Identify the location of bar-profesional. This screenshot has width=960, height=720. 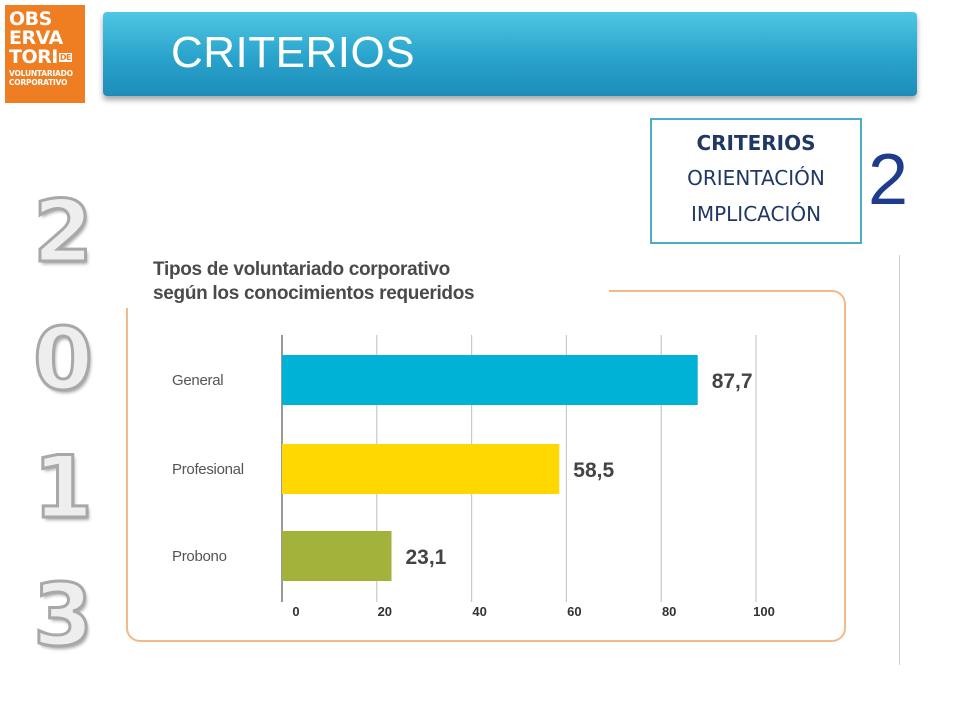
(421, 469).